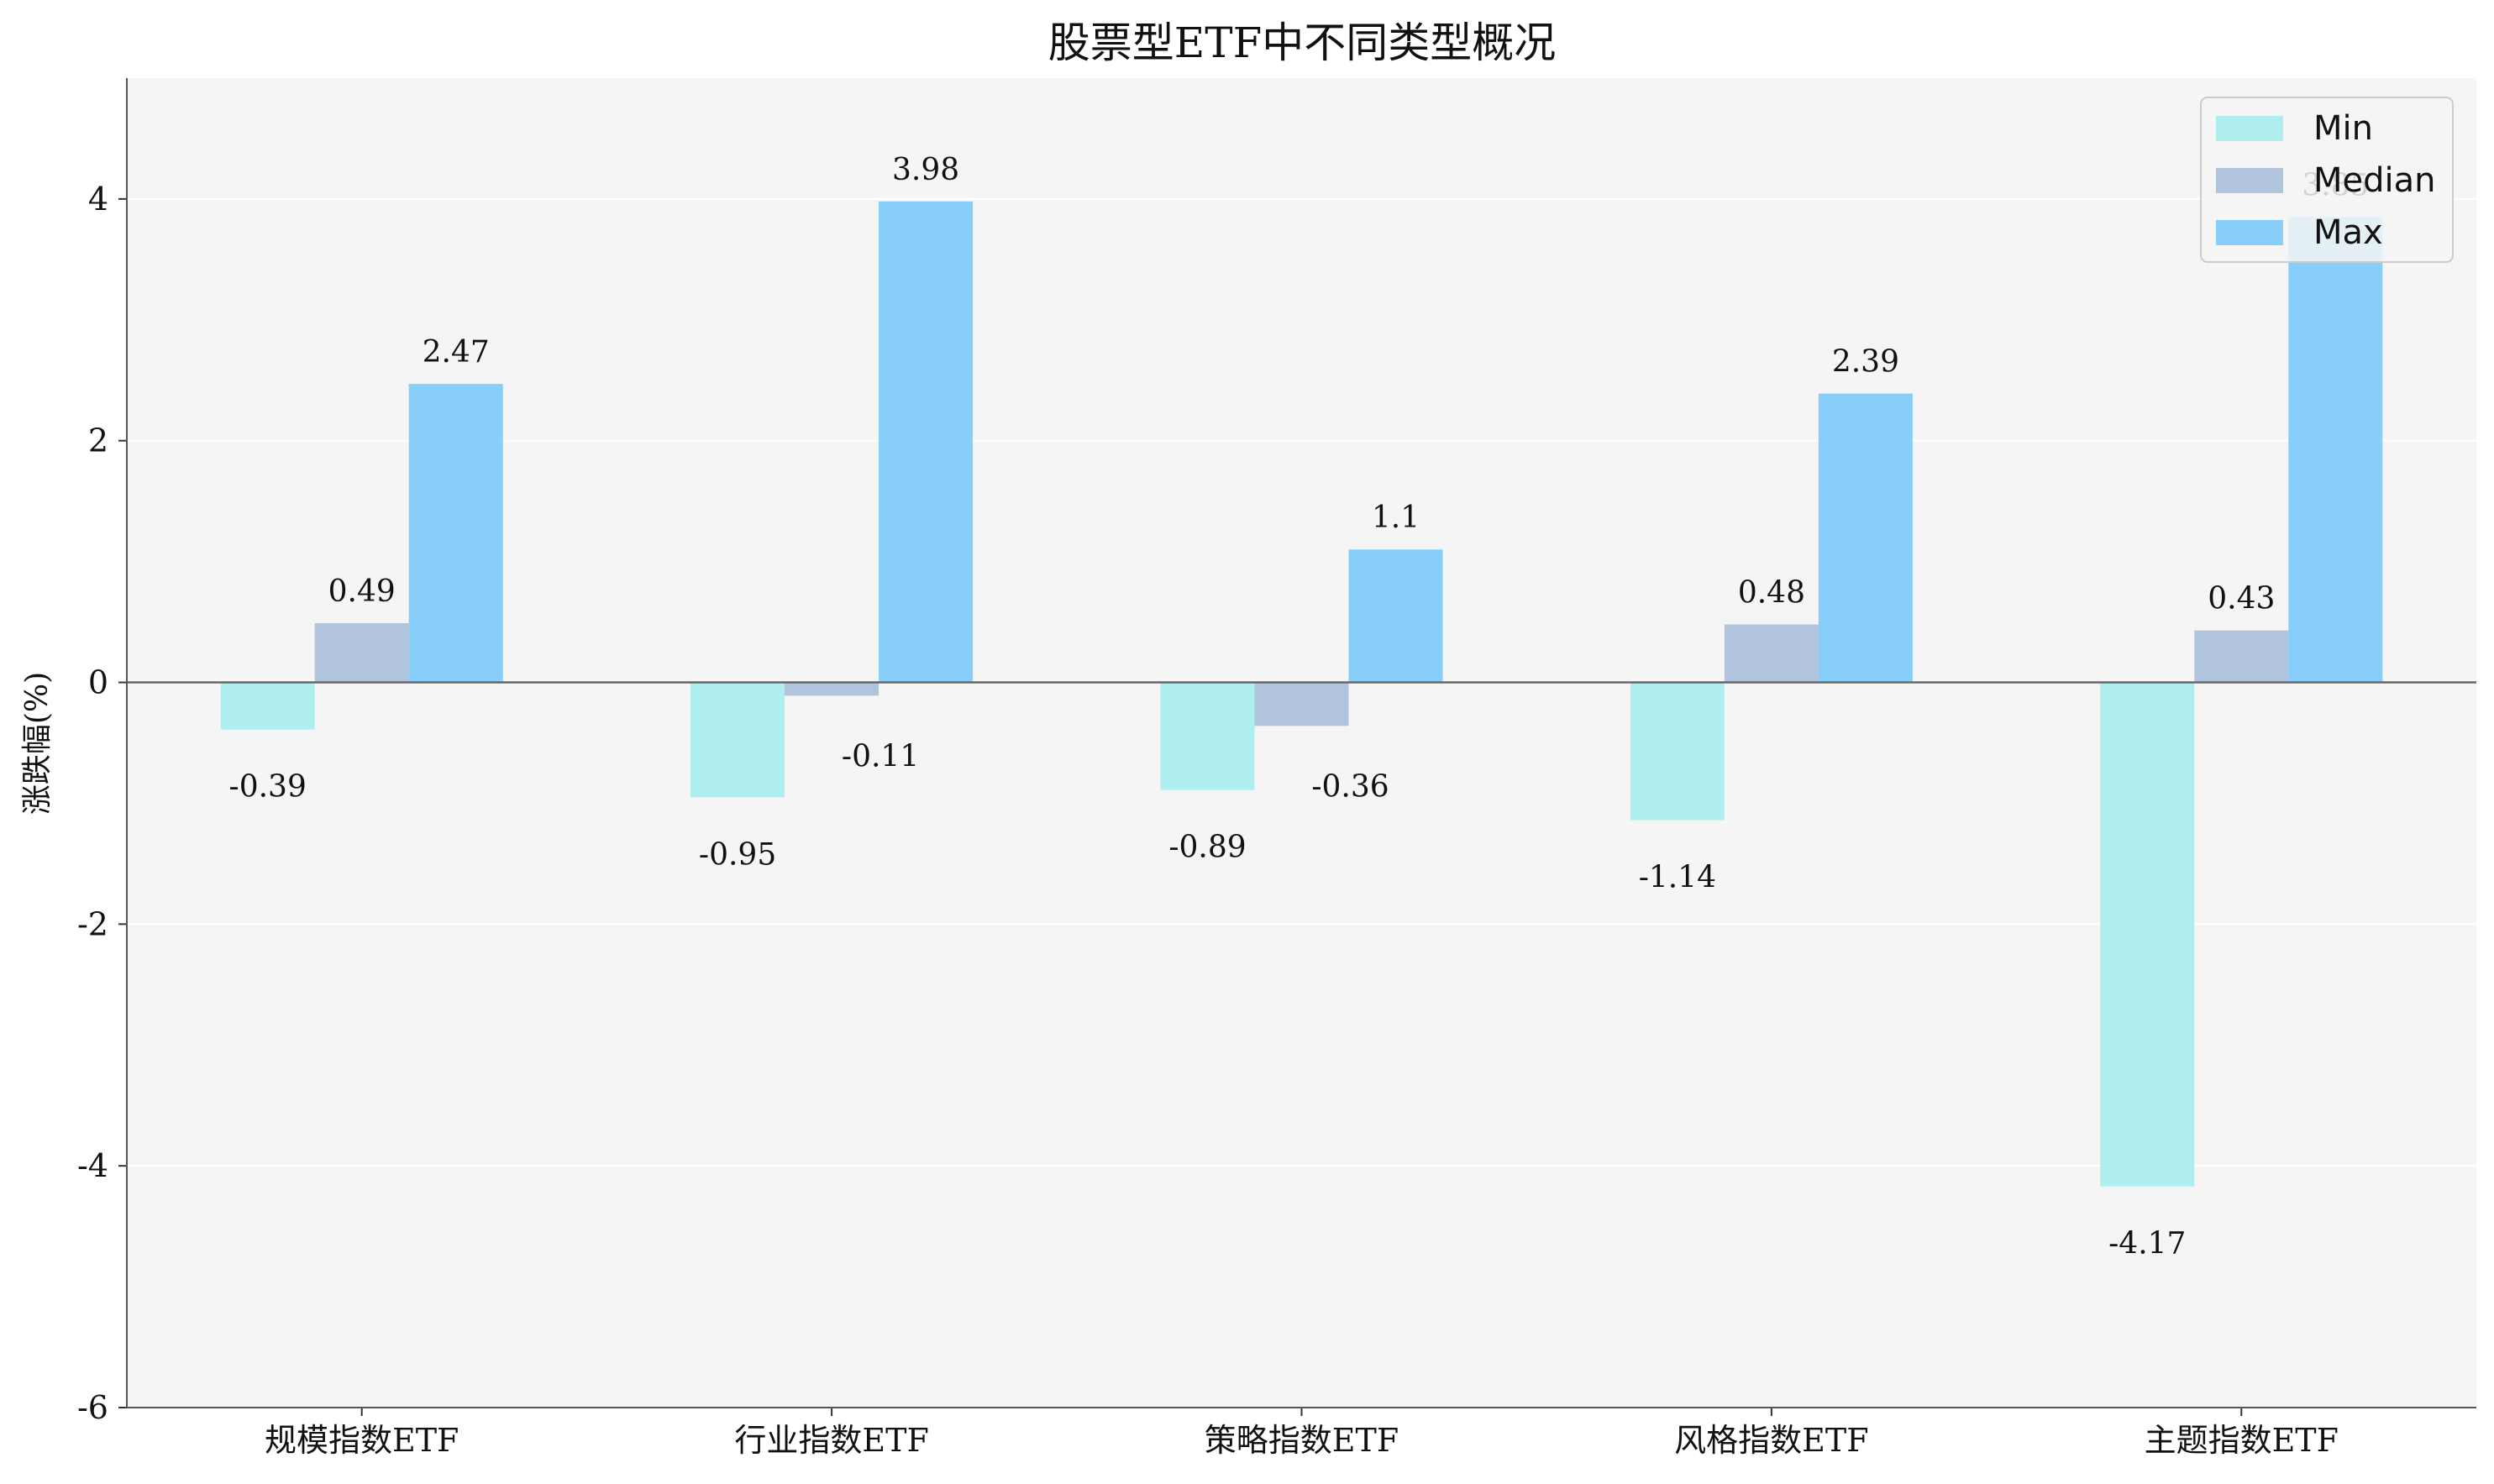  I want to click on y-tick-label: 4, so click(98, 199).